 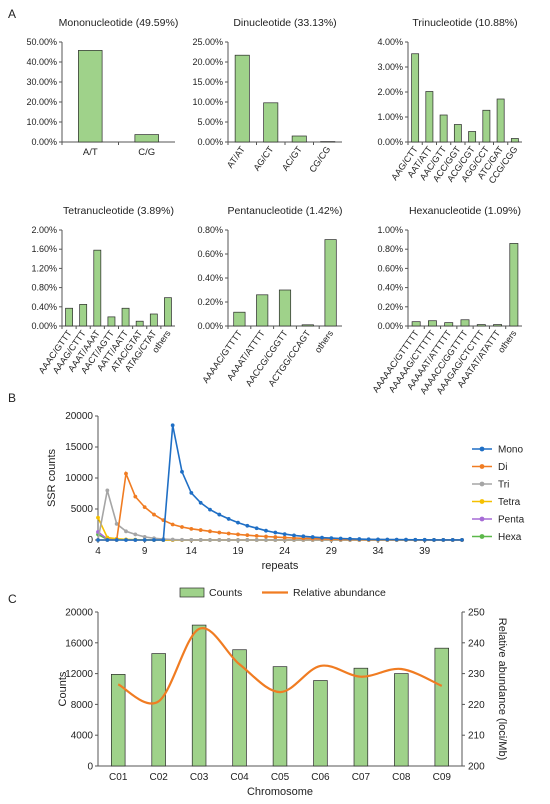 I want to click on chromosome-y2tick-label: 210, so click(x=476, y=736).